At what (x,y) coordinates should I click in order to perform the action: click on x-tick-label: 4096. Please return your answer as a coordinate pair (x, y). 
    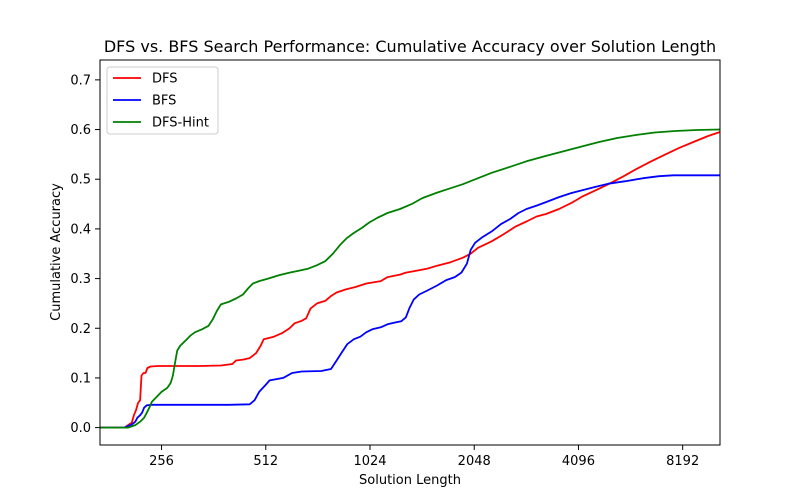
    Looking at the image, I should click on (578, 461).